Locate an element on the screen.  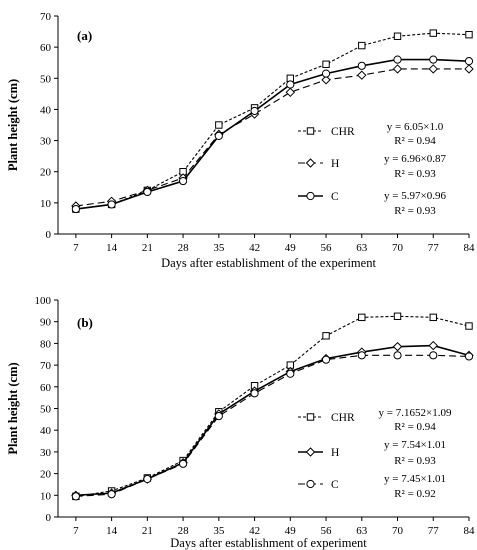
chart1-x-tick-label: 56 is located at coordinates (327, 531).